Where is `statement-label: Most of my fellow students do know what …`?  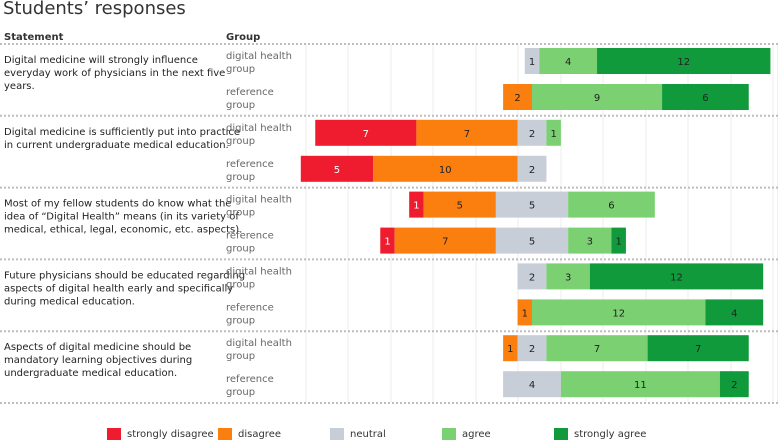
statement-label: Most of my fellow students do know what … is located at coordinates (123, 217).